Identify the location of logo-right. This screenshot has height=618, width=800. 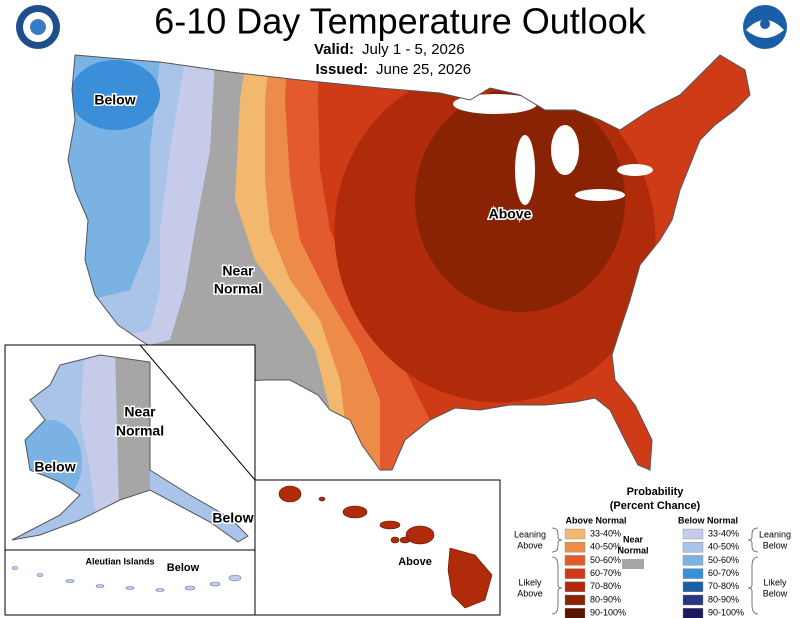
(765, 27).